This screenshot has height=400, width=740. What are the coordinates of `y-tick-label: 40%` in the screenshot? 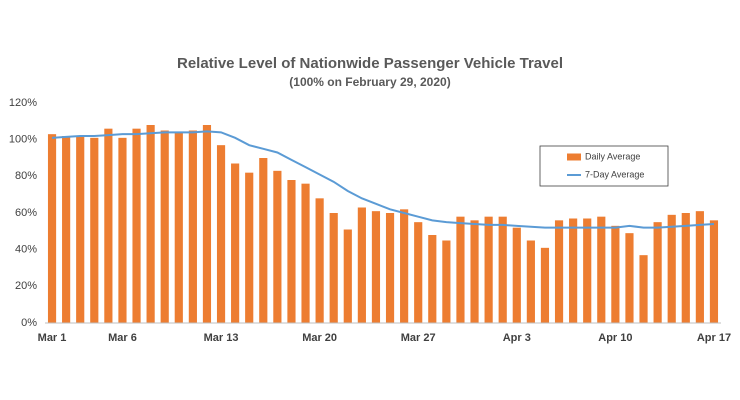 It's located at (26, 250).